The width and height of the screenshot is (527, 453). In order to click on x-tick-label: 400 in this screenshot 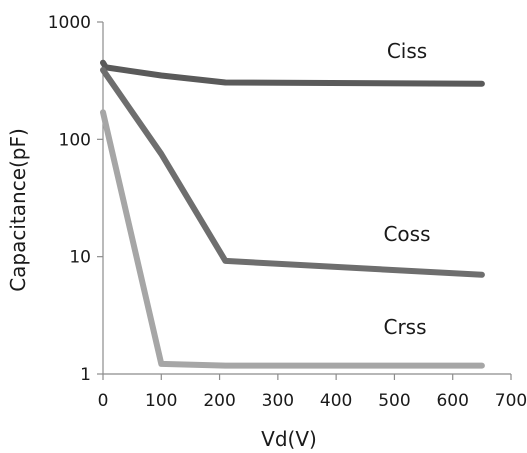, I will do `click(336, 401)`.